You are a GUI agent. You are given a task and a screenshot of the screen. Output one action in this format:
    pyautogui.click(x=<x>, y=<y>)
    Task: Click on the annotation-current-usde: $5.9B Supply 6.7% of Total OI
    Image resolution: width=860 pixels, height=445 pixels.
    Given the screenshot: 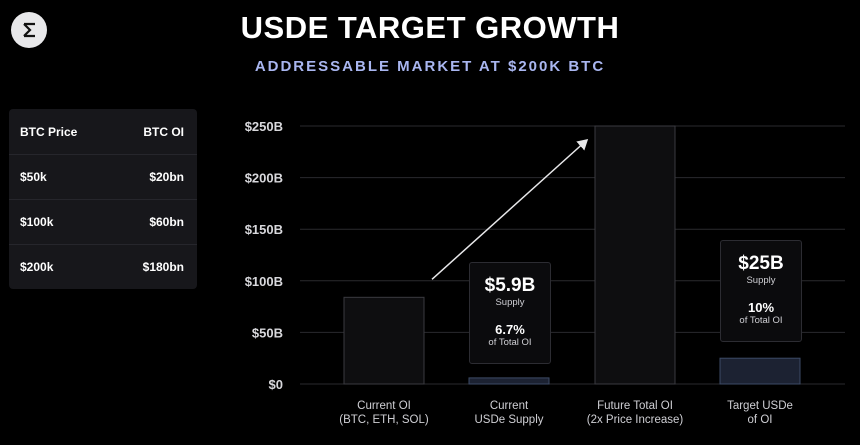 What is the action you would take?
    pyautogui.click(x=510, y=313)
    